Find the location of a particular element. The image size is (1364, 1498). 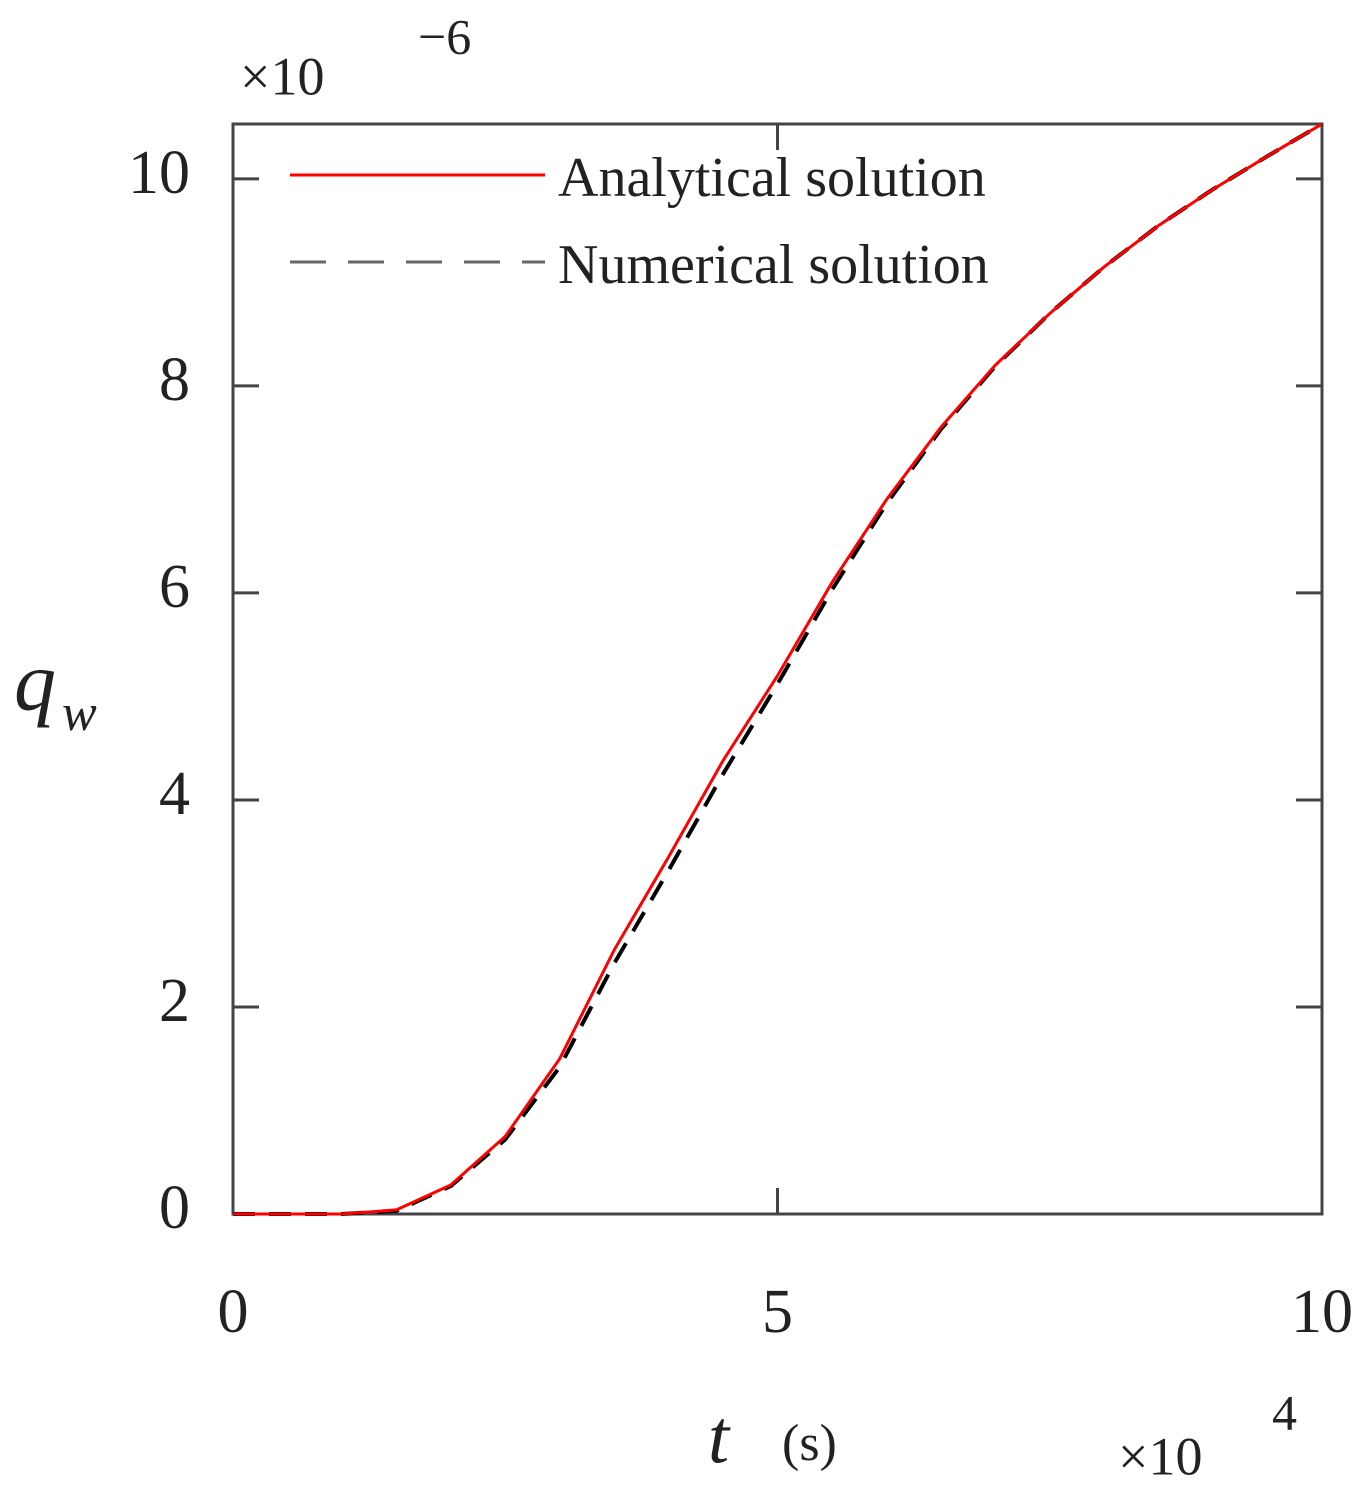

x-multiplier: ×10 is located at coordinates (1160, 1456).